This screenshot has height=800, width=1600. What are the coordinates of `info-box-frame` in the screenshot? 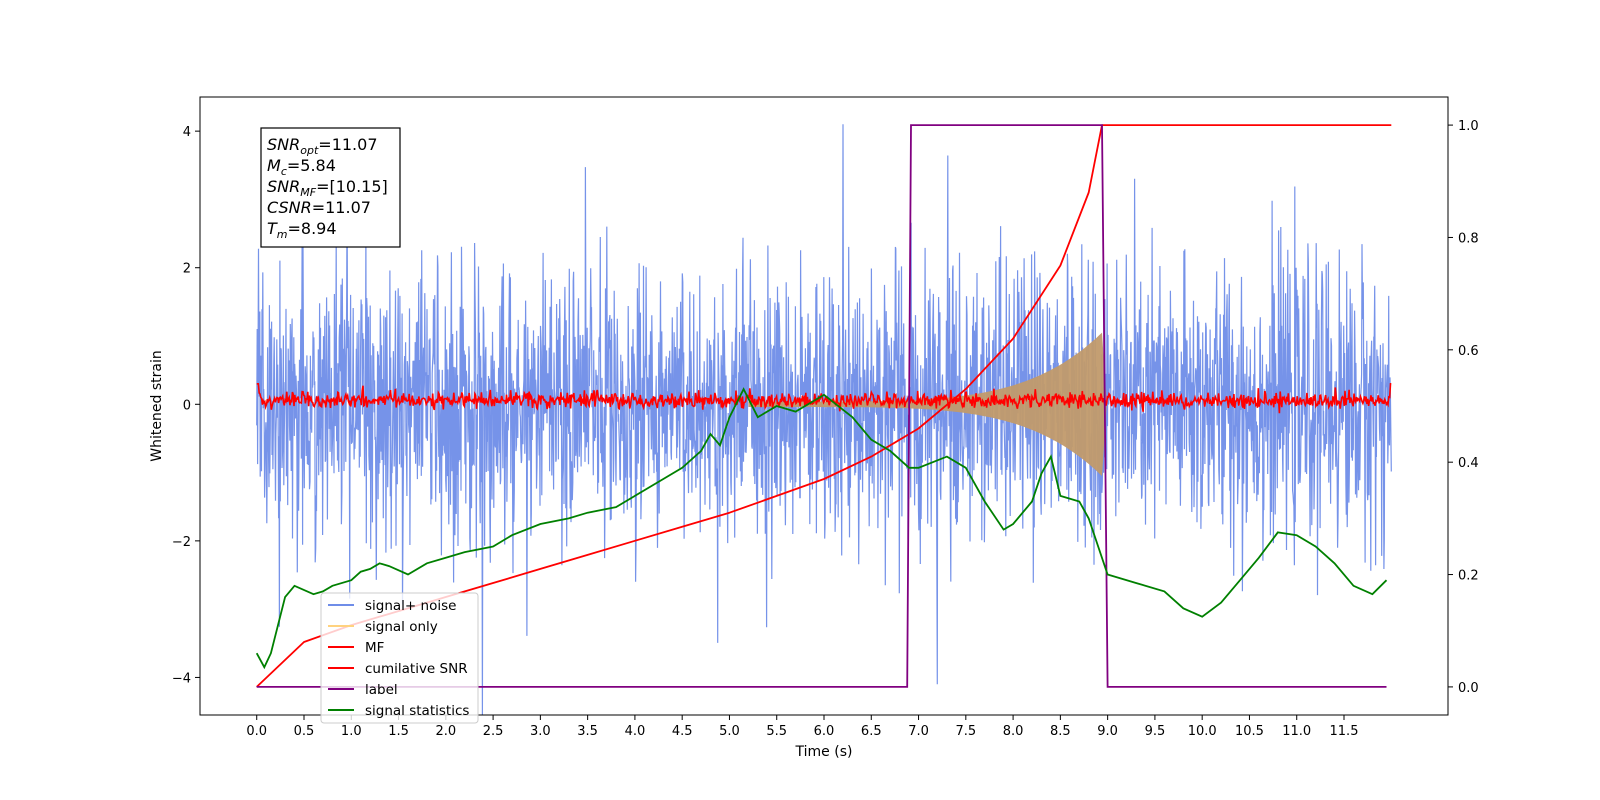 It's located at (330, 187).